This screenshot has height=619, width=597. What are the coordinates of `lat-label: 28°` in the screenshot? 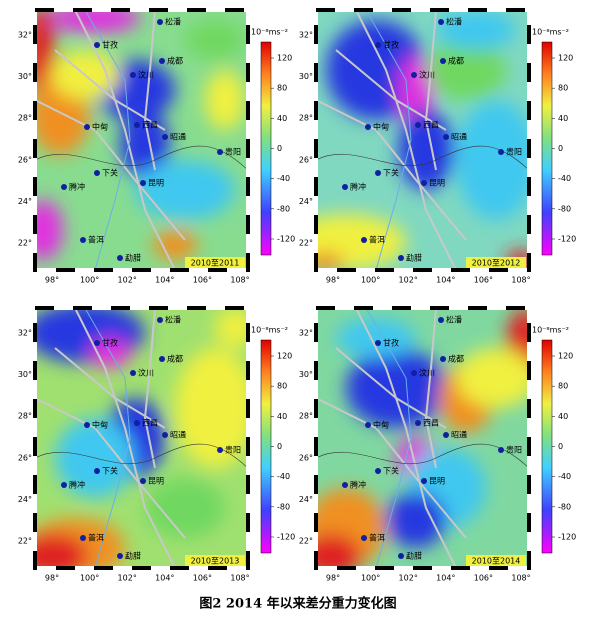 It's located at (306, 416).